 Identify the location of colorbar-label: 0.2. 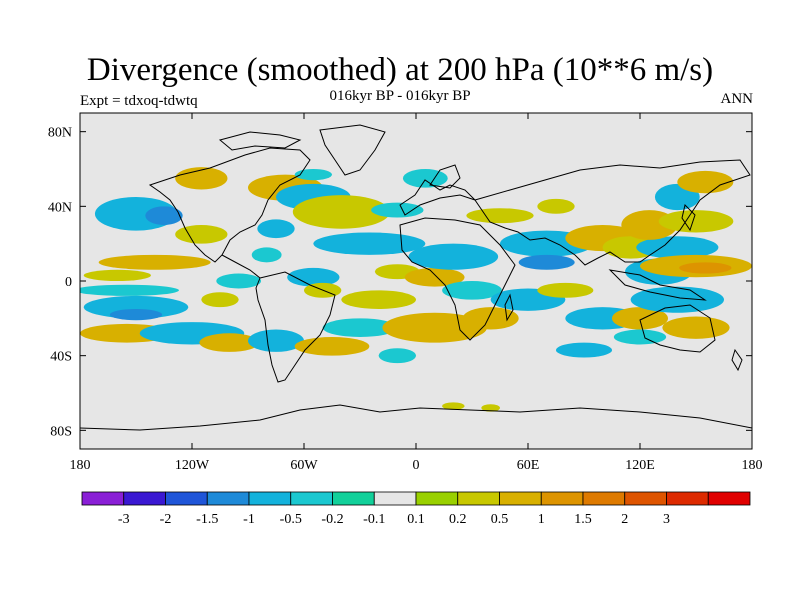
(458, 519).